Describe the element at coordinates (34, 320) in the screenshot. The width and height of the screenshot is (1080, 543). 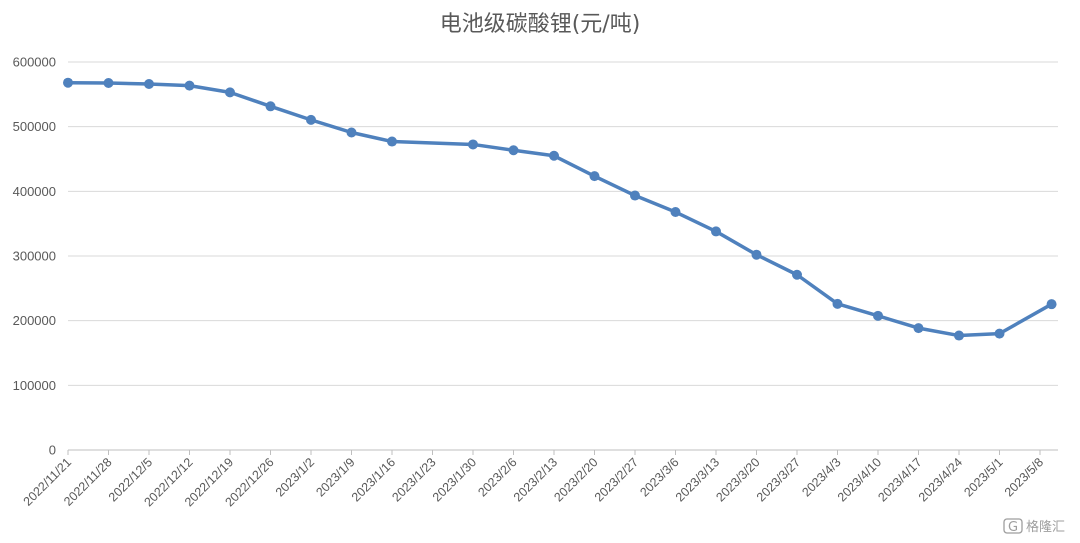
I see `y-tick-label: 200000` at that location.